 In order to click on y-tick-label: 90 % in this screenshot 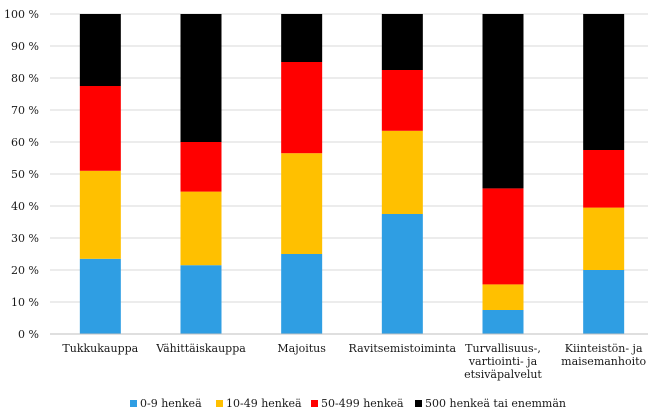, I will do `click(25, 46)`.